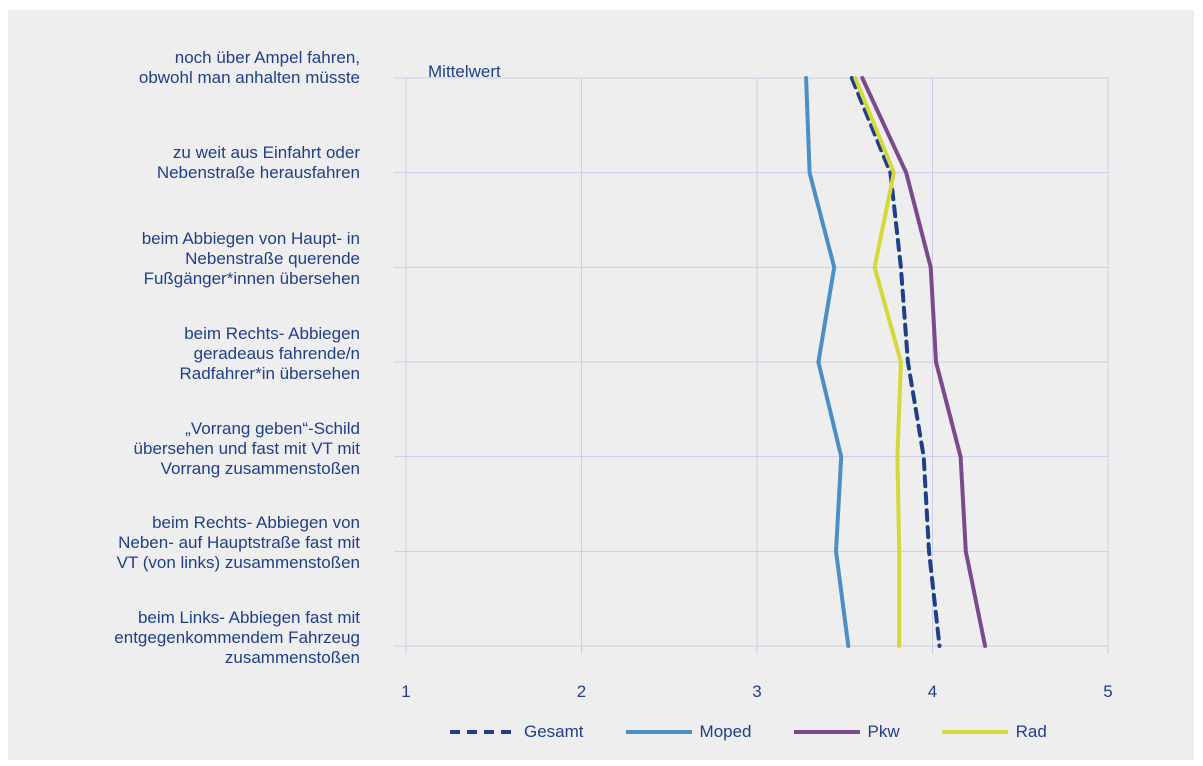 The height and width of the screenshot is (766, 1203). I want to click on legend-label: Pkw, so click(883, 731).